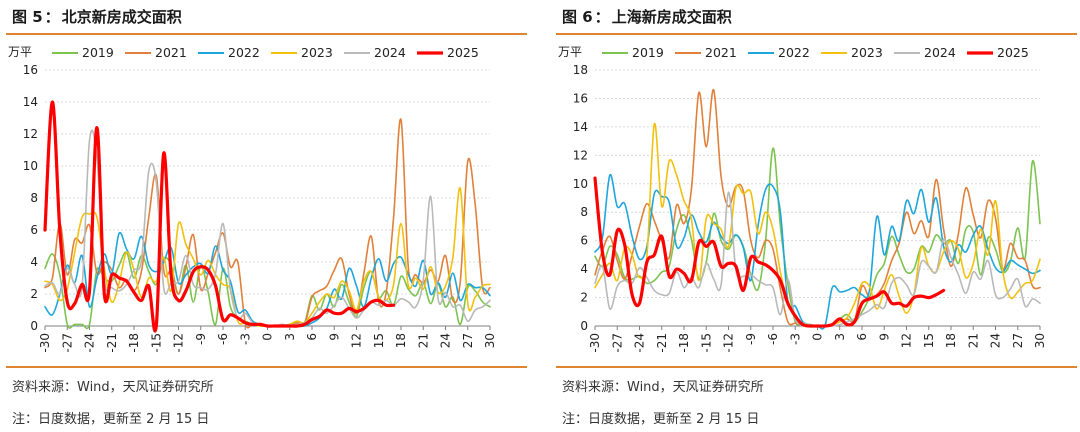 The image size is (1080, 432). Describe the element at coordinates (267, 290) in the screenshot. I see `series-line-2019` at that location.